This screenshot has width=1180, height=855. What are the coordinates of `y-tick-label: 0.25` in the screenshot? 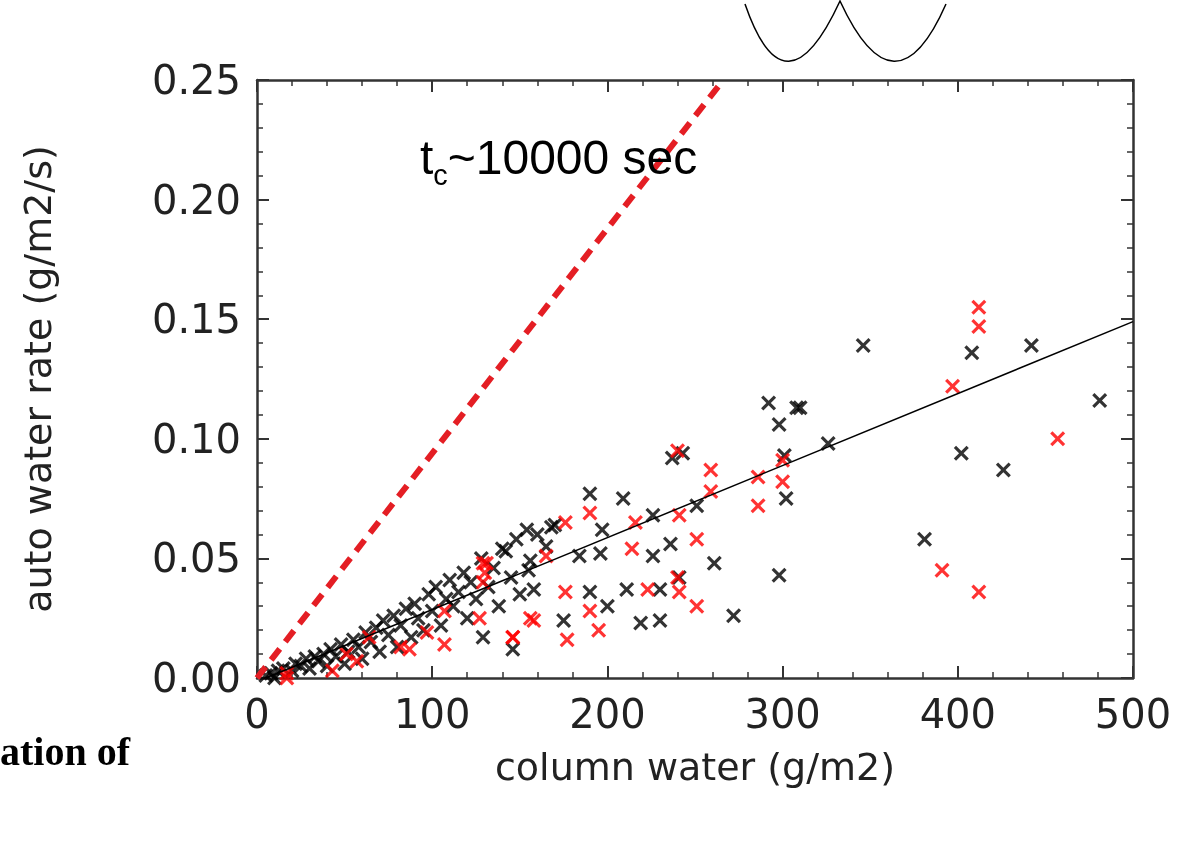 It's located at (196, 80).